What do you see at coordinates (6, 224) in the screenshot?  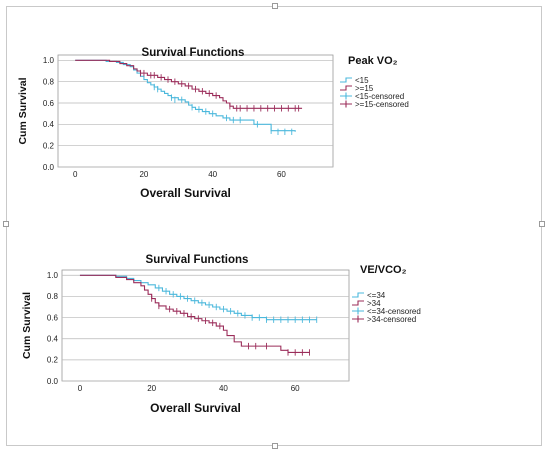 I see `resize-handle-left` at bounding box center [6, 224].